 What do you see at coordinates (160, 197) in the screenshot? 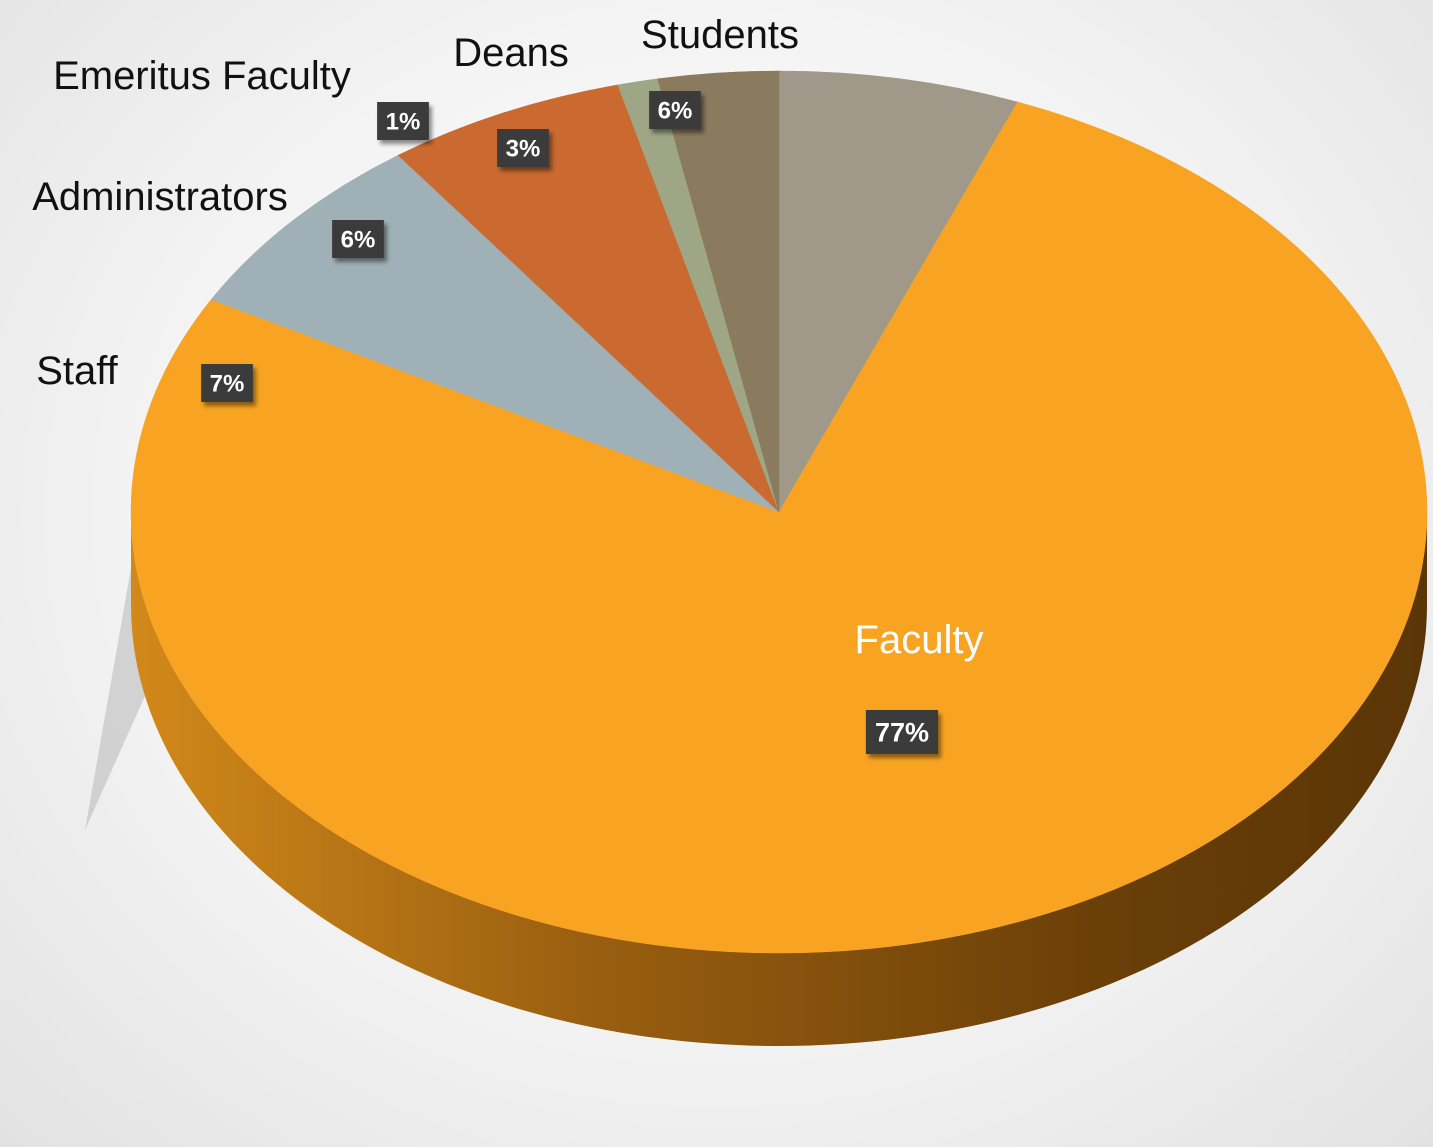
I see `category-label-administrators: Administrators` at bounding box center [160, 197].